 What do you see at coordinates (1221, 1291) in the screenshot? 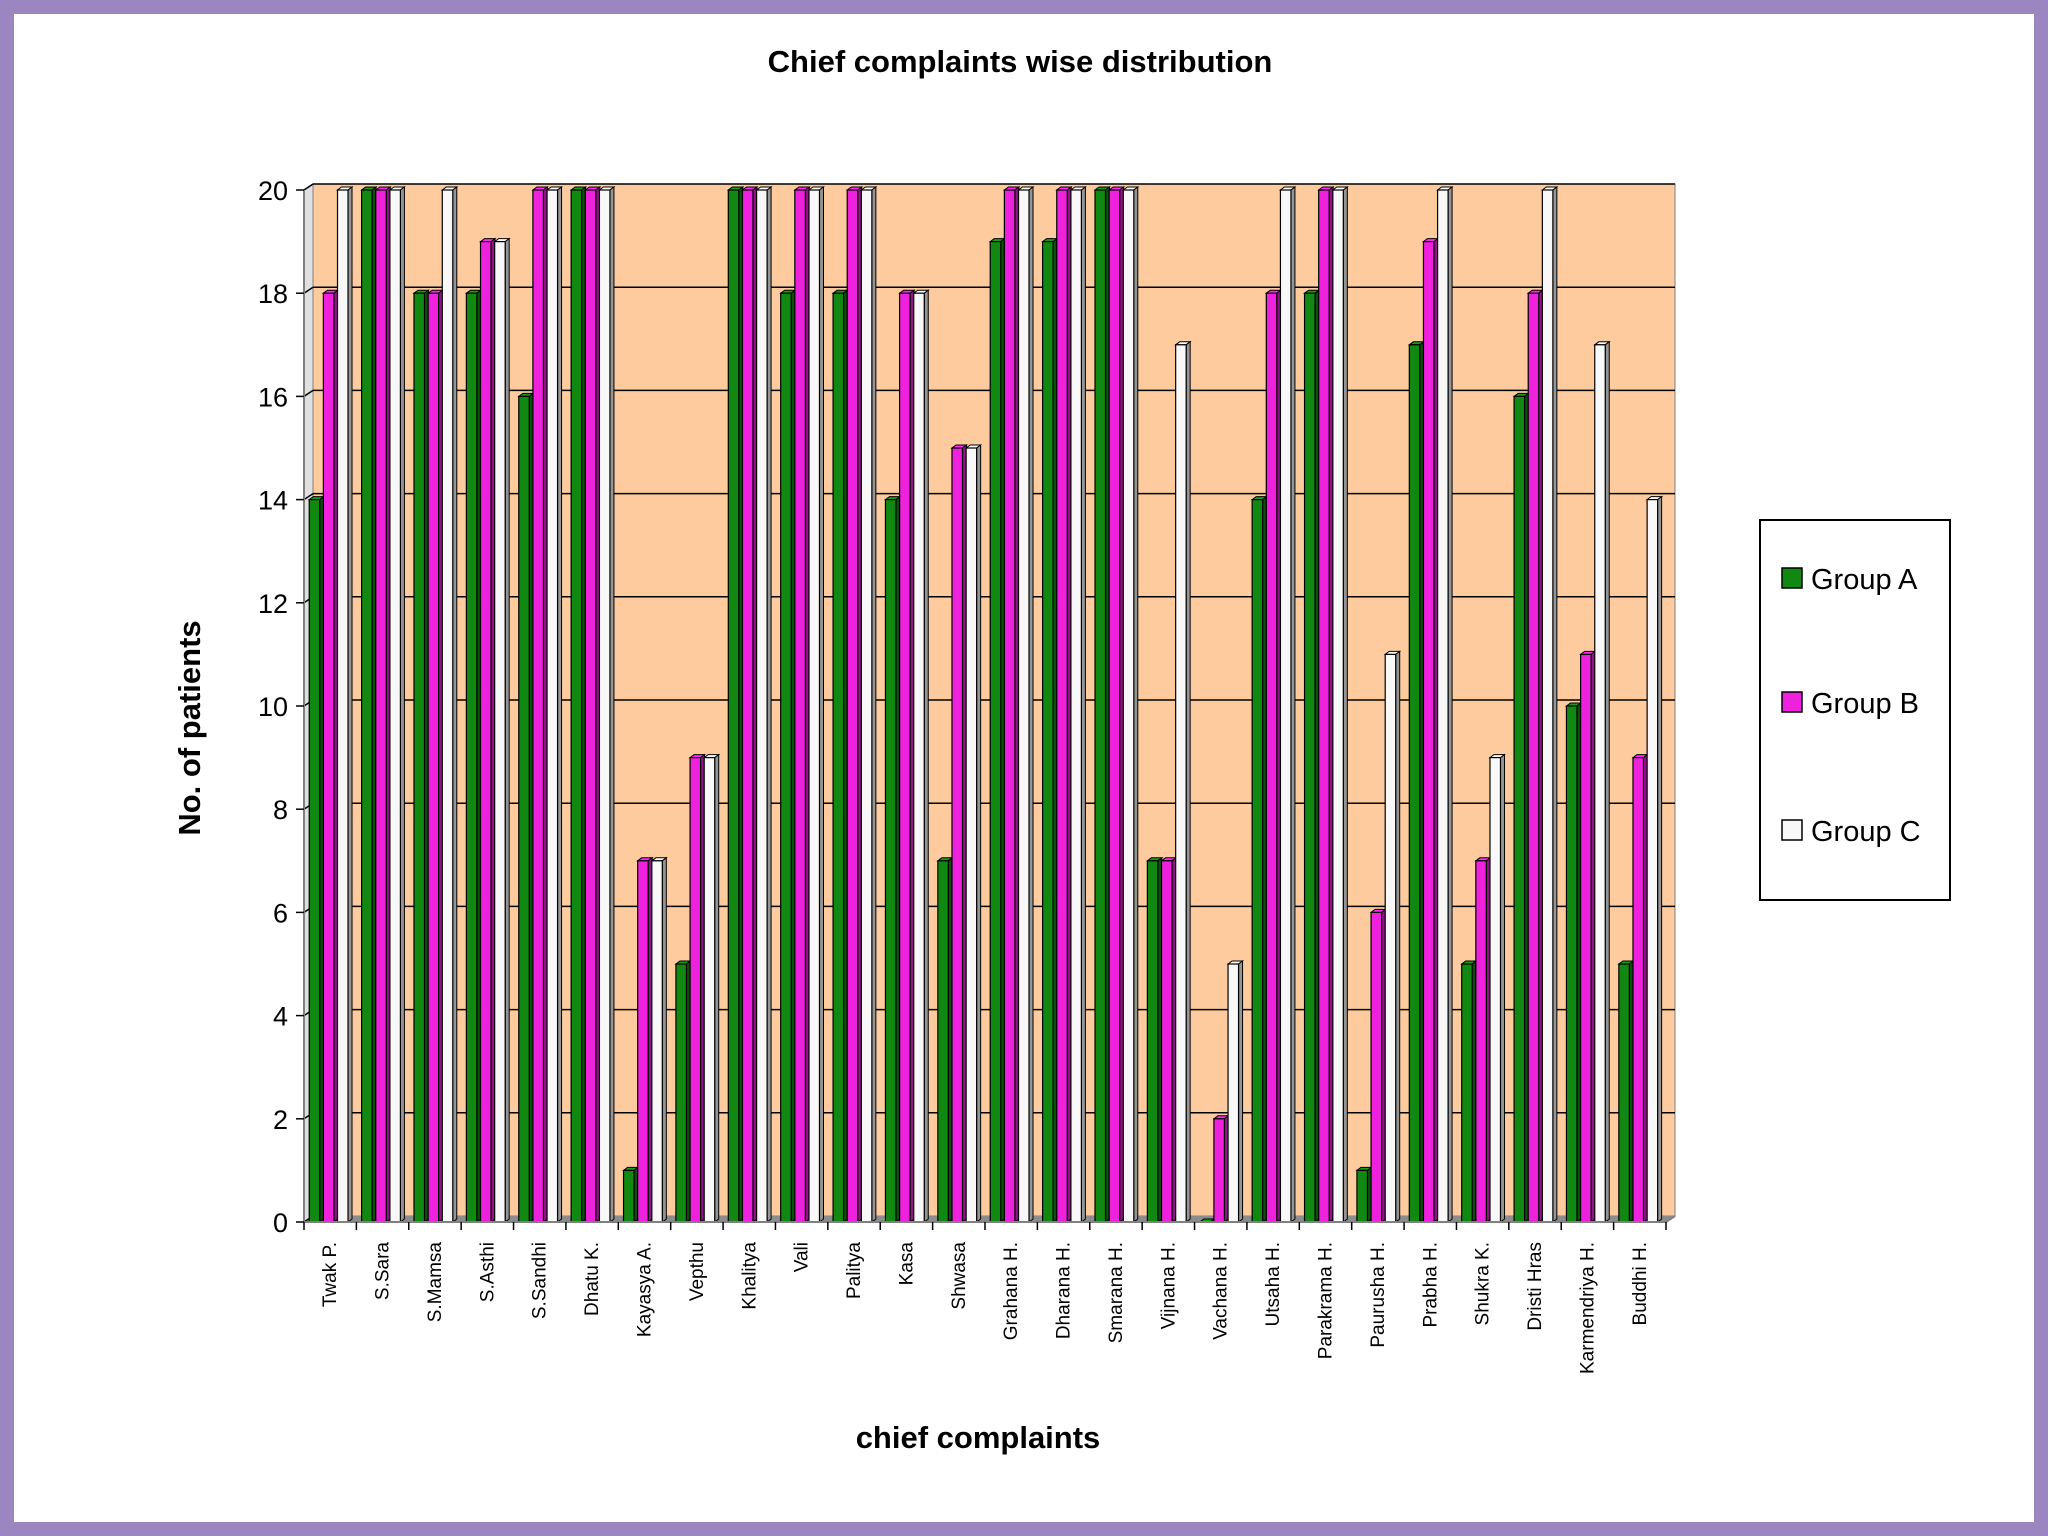
I see `x-tick-label: Vachana H.` at bounding box center [1221, 1291].